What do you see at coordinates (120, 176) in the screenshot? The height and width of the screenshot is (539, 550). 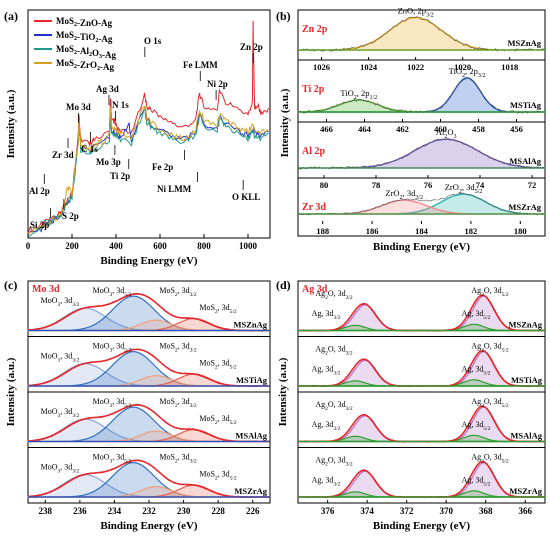 I see `peak-annotation: Ti 2p` at bounding box center [120, 176].